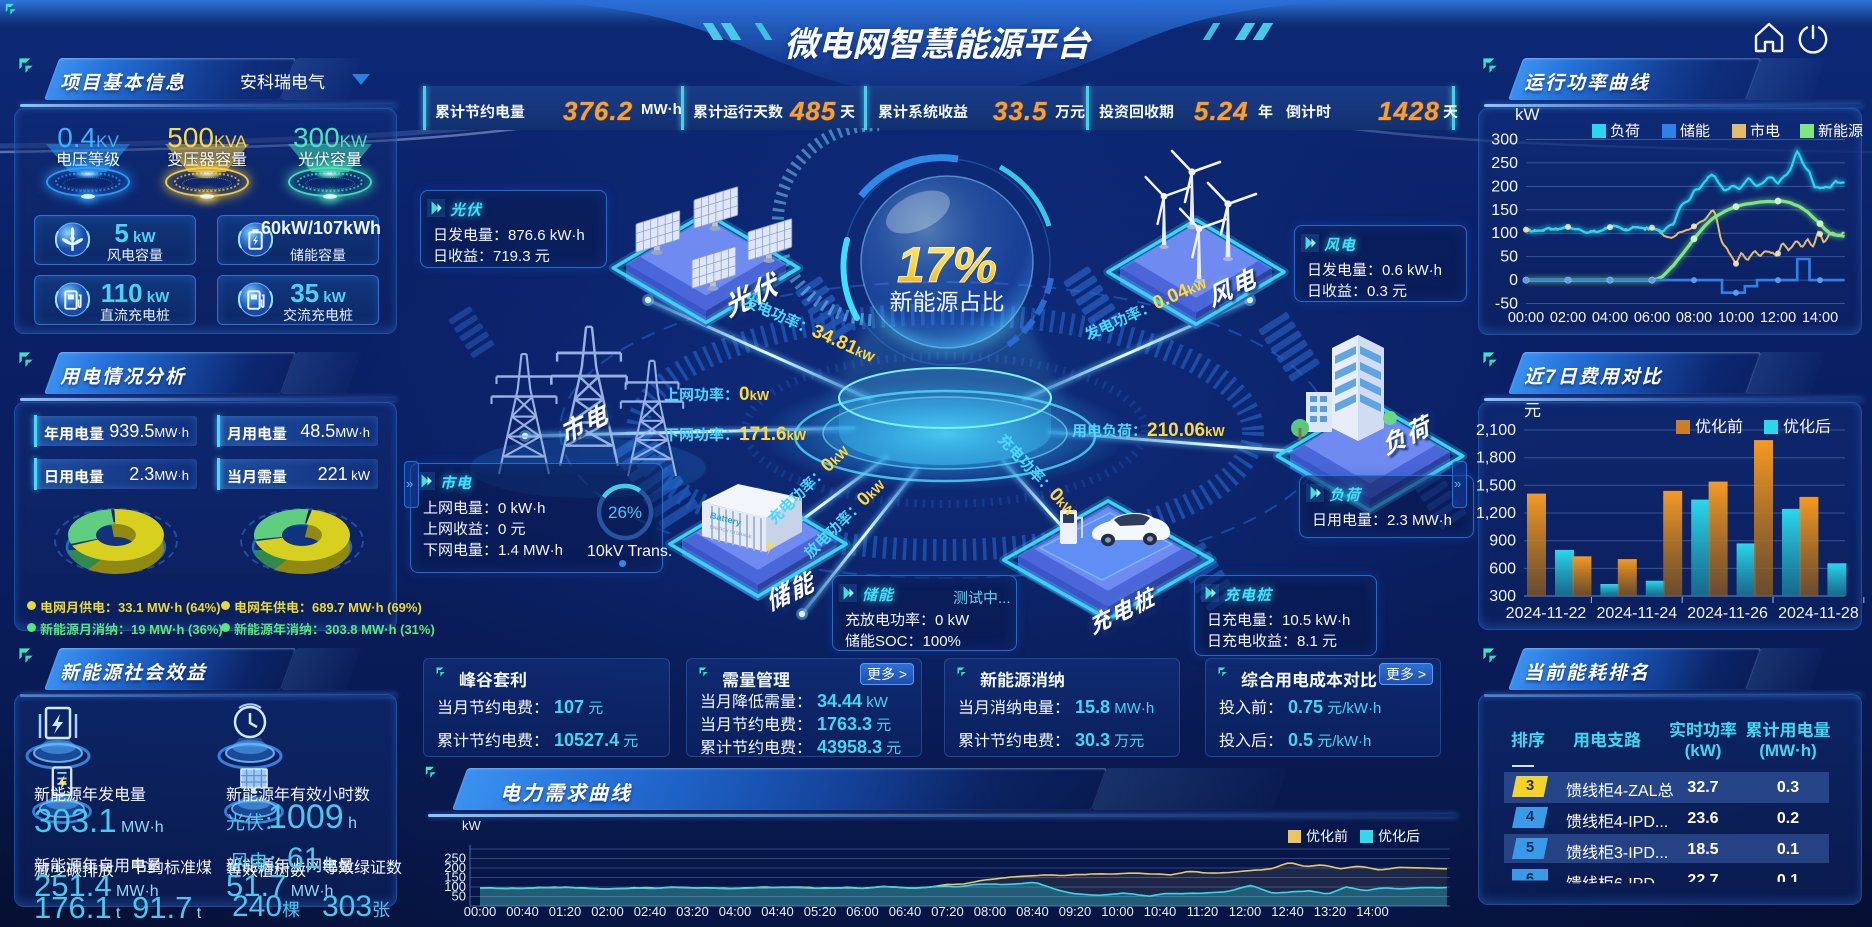  Describe the element at coordinates (1504, 186) in the screenshot. I see `svg-text: 200` at that location.